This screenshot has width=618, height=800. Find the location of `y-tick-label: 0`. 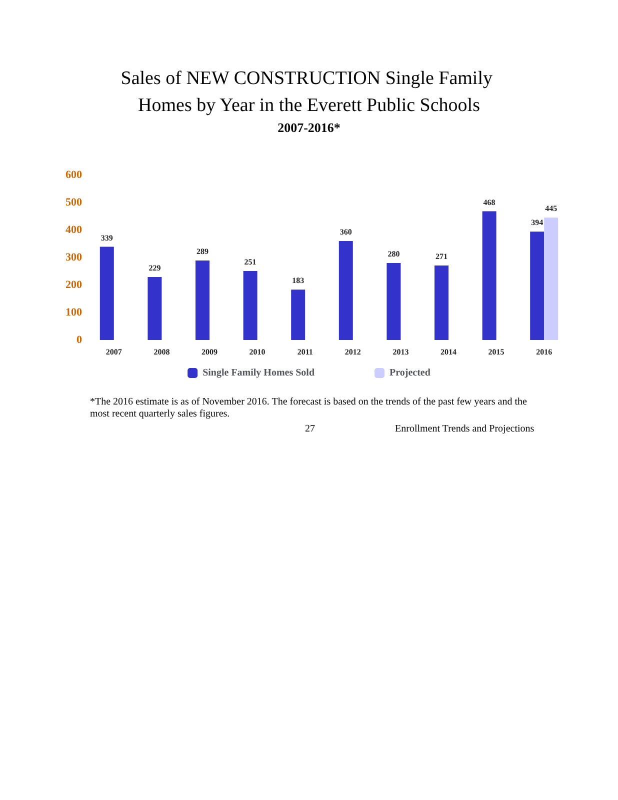

y-tick-label: 0 is located at coordinates (79, 340).